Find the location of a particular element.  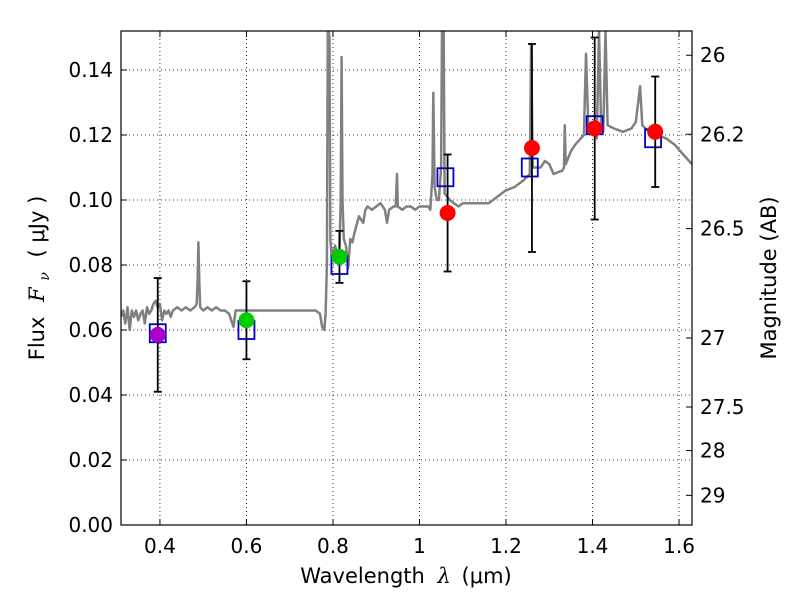

y-tick-label: 0.00 is located at coordinates (90, 525).